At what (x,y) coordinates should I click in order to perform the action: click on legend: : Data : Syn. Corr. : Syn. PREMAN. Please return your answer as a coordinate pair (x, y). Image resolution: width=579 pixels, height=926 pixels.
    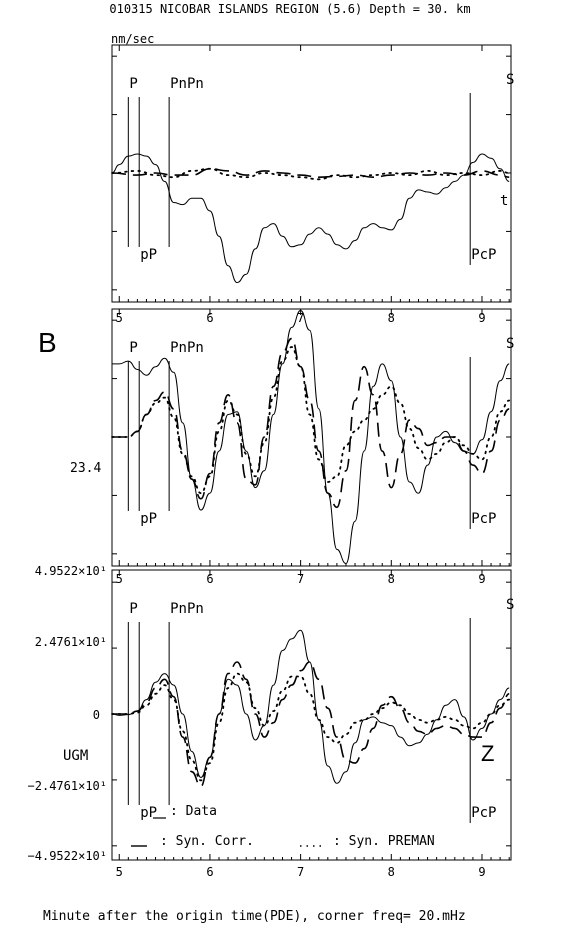
    Looking at the image, I should click on (283, 826).